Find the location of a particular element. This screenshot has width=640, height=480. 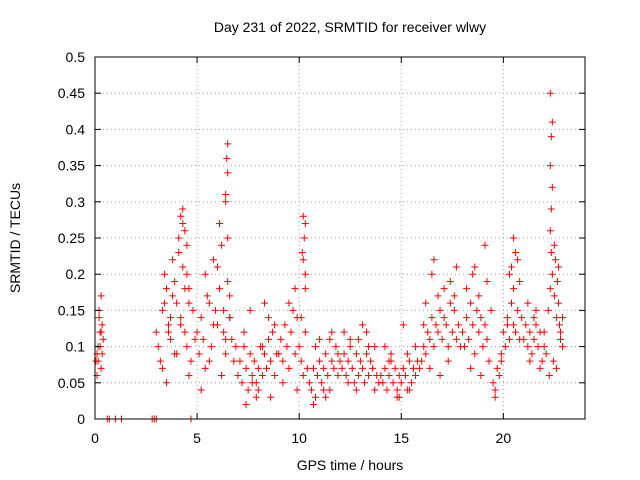

x-tick-label: 15 is located at coordinates (401, 438).